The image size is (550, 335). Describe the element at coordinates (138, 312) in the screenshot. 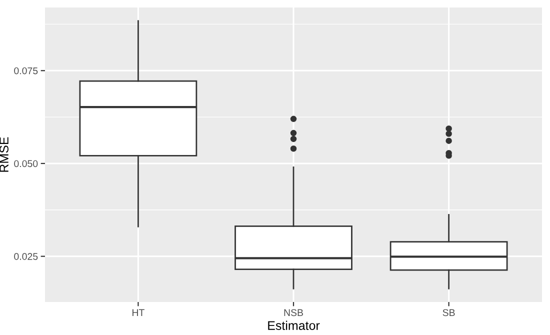

I see `x-tick-label: HT` at that location.